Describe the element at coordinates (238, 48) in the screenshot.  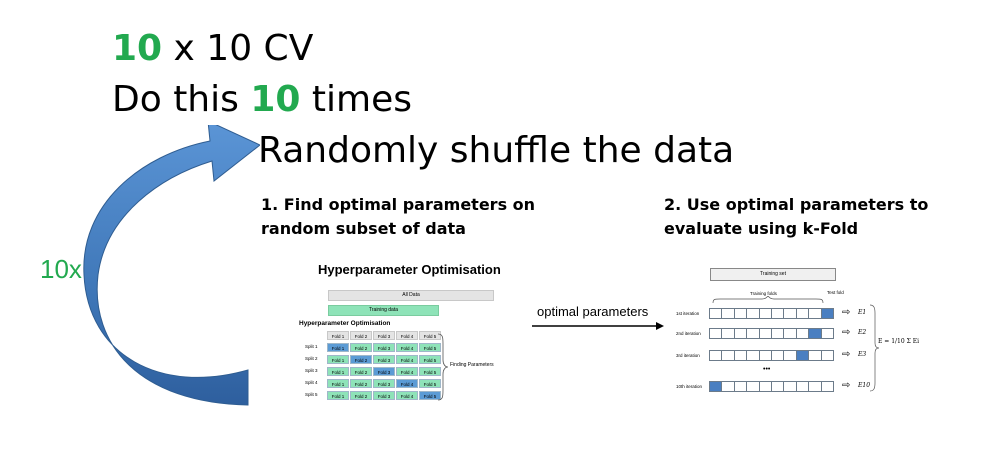
I see `title-rest: x 10 CV` at that location.